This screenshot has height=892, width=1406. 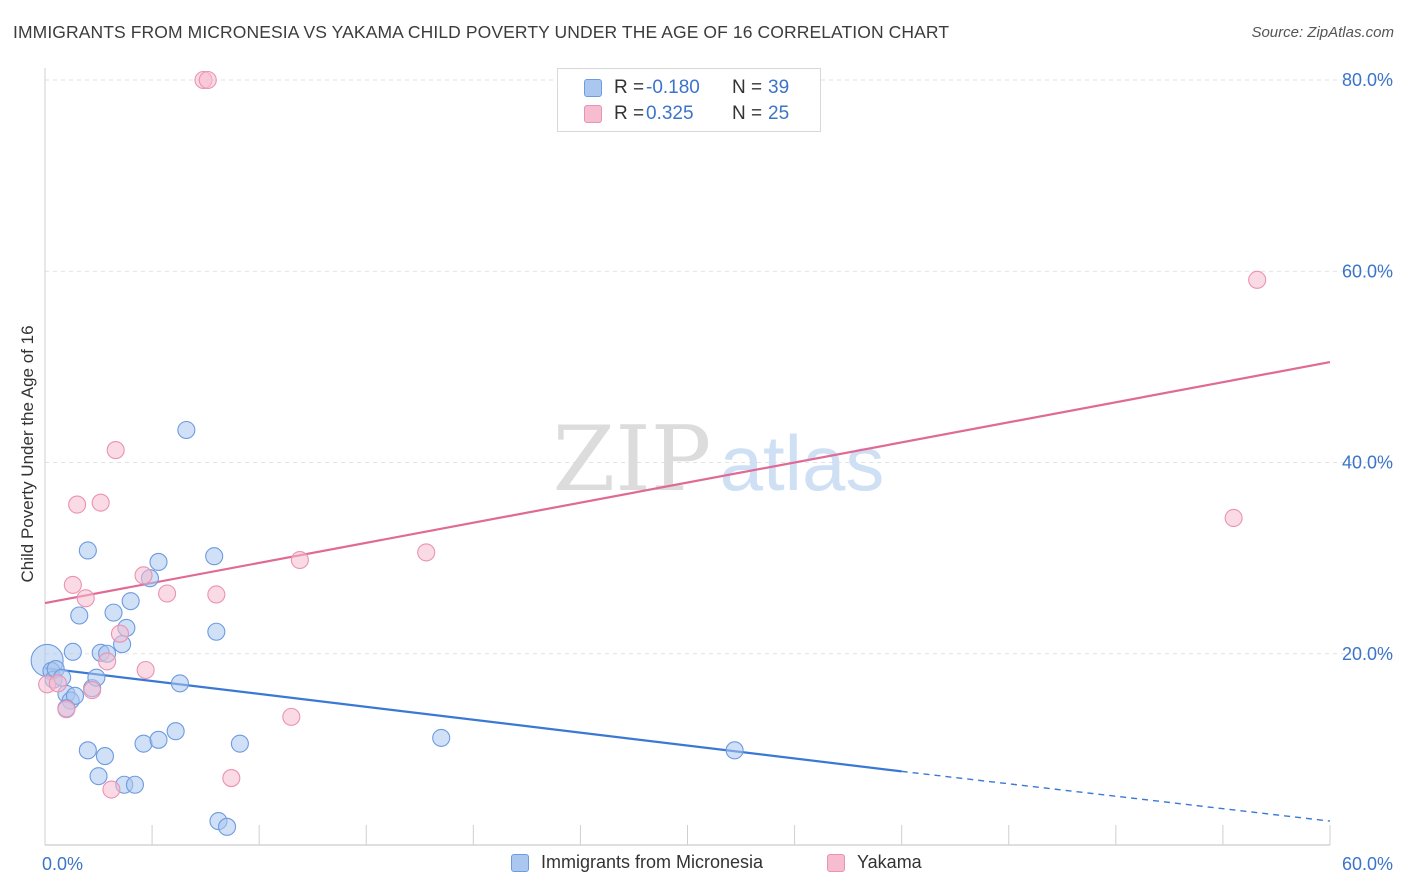 I want to click on y-tick-label: 80.0%, so click(x=1367, y=80).